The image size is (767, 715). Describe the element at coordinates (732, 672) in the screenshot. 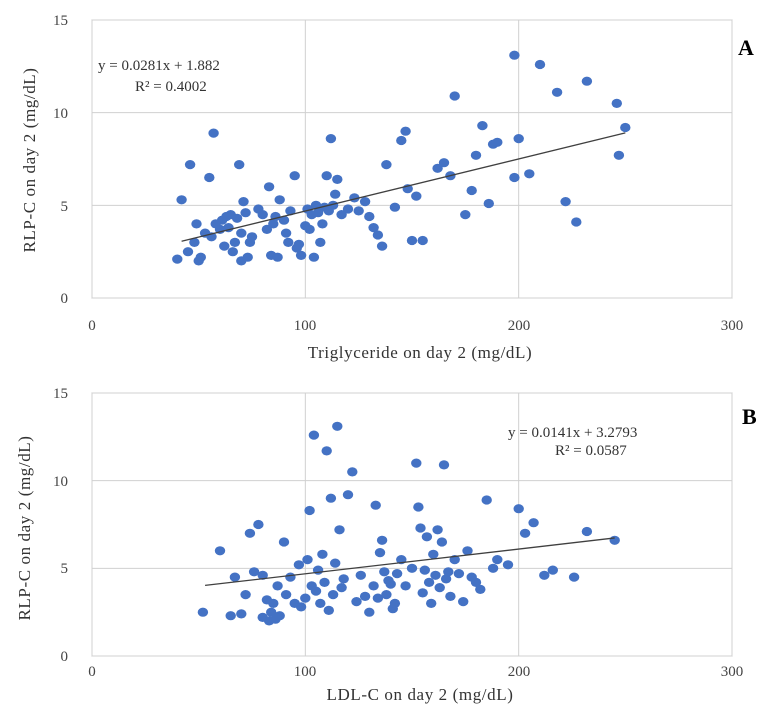

I see `panel-b-xtick-300: 300` at that location.